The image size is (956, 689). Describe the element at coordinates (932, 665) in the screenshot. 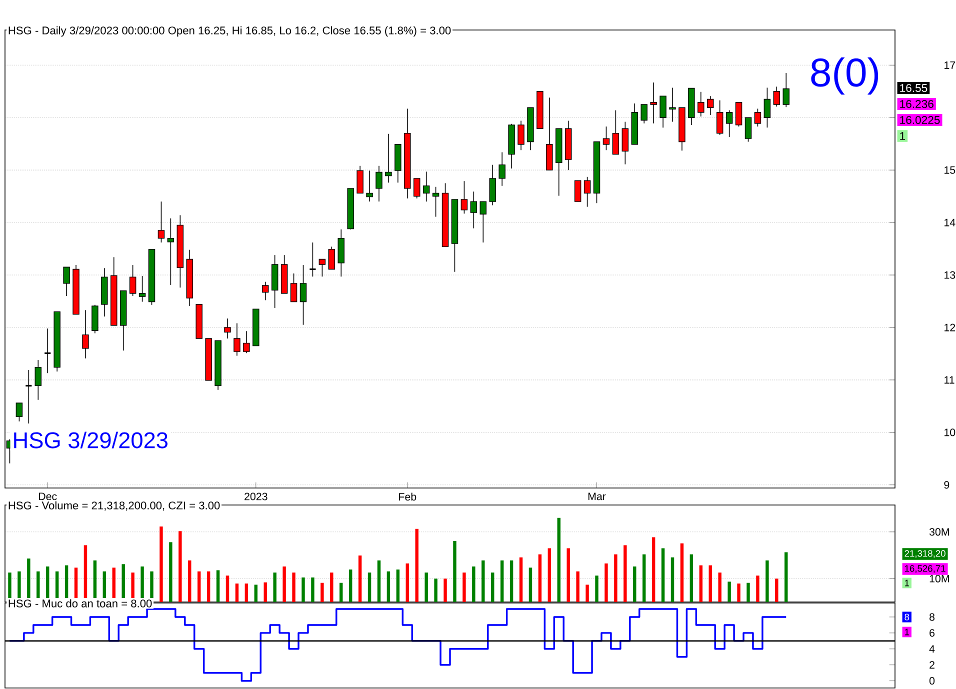

I see `y-tick-label: 2` at that location.